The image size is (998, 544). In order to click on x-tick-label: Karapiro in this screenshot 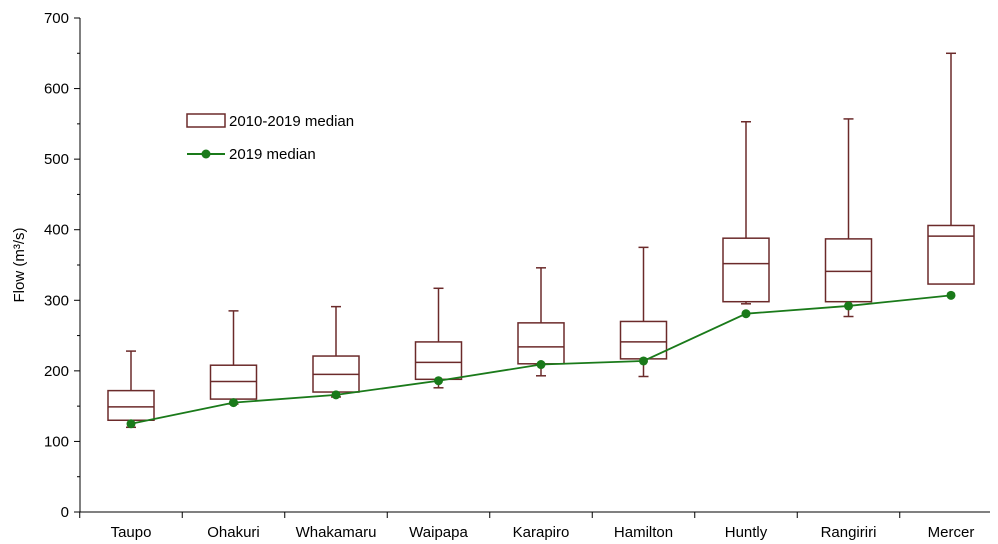, I will do `click(541, 532)`.